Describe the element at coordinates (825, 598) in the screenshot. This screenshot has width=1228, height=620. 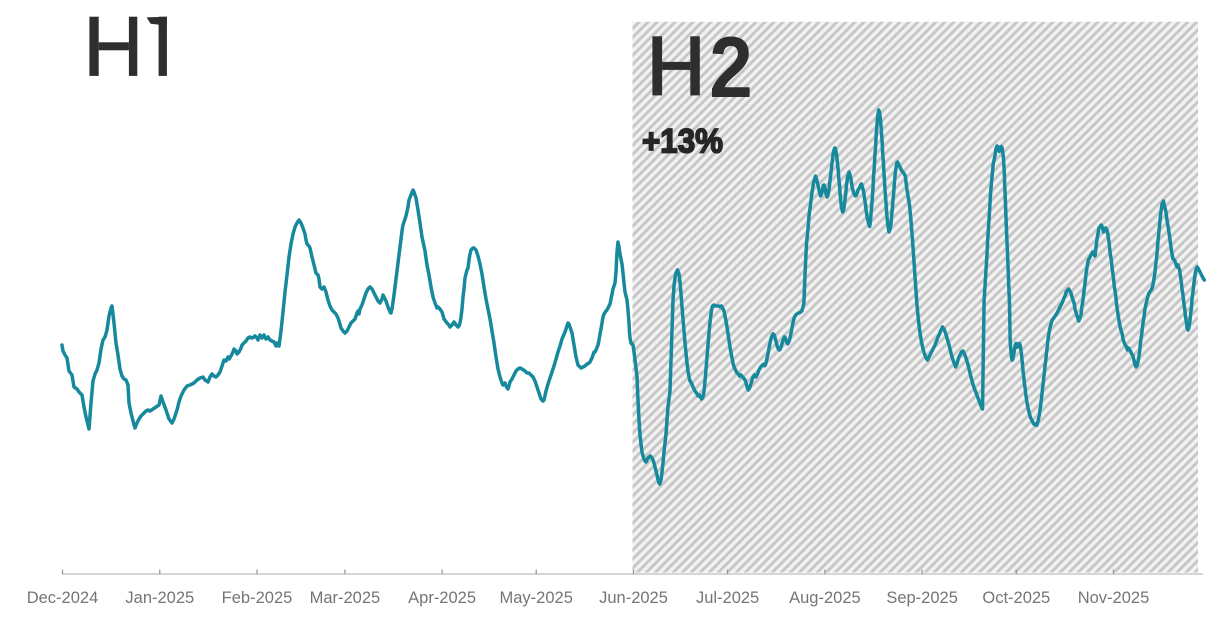
I see `svg-text: Aug-2025` at that location.